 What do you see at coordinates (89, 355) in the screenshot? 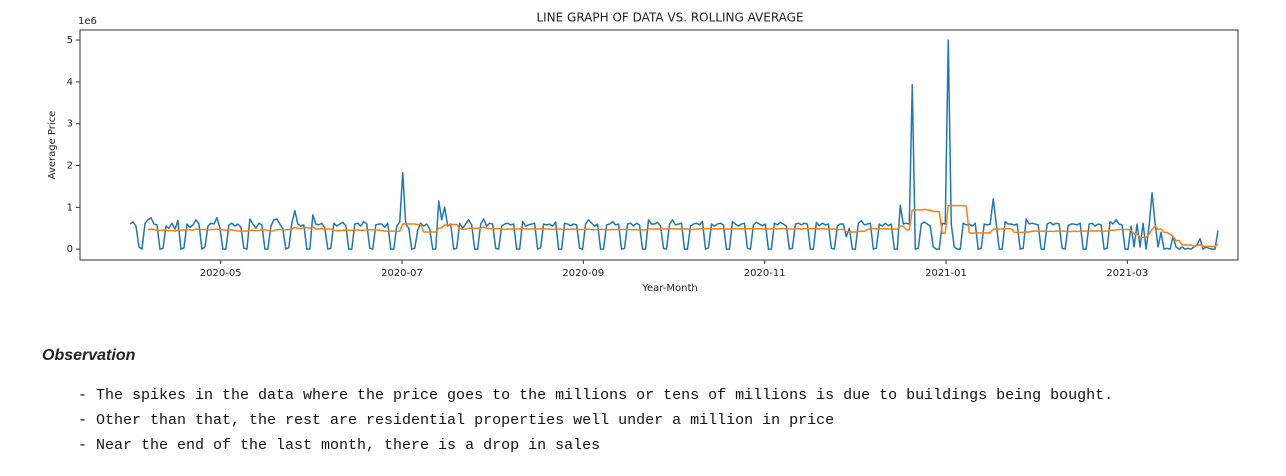
I see `markdown-heading: Observation` at bounding box center [89, 355].